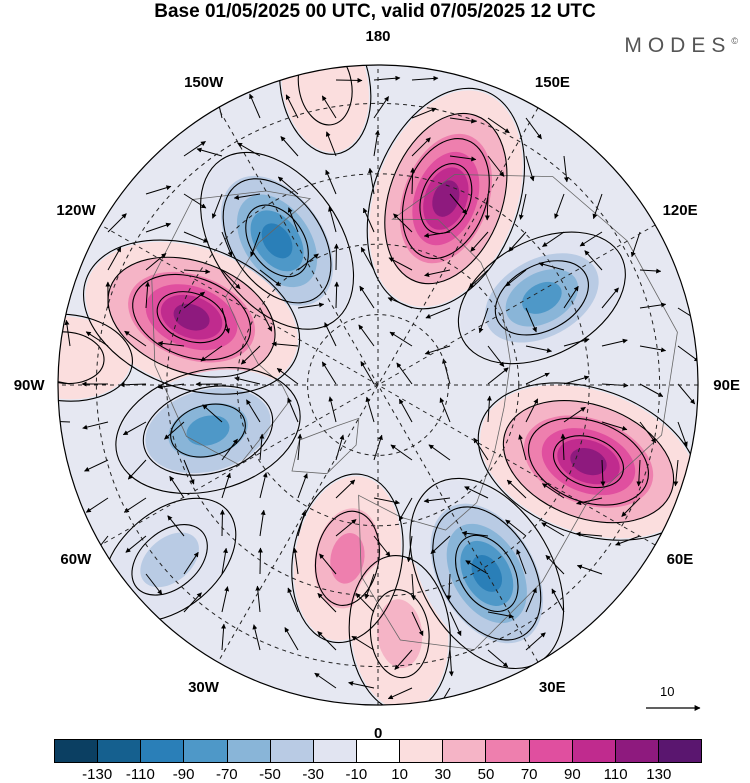 Image resolution: width=750 pixels, height=783 pixels. Describe the element at coordinates (443, 774) in the screenshot. I see `colorbar-tick-label: 30` at that location.